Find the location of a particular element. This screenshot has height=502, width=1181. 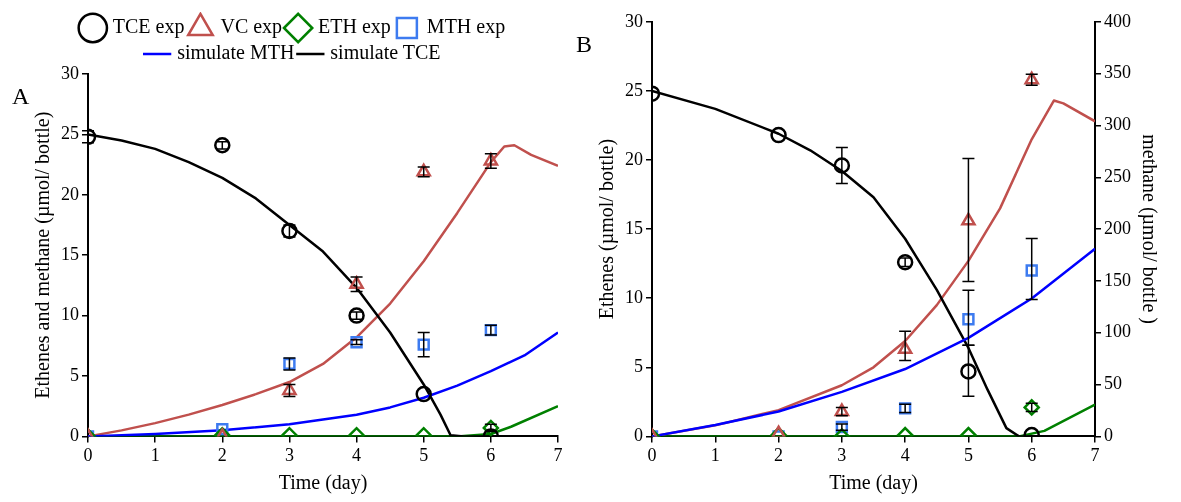

y2-tick-label: 400 is located at coordinates (1117, 20).